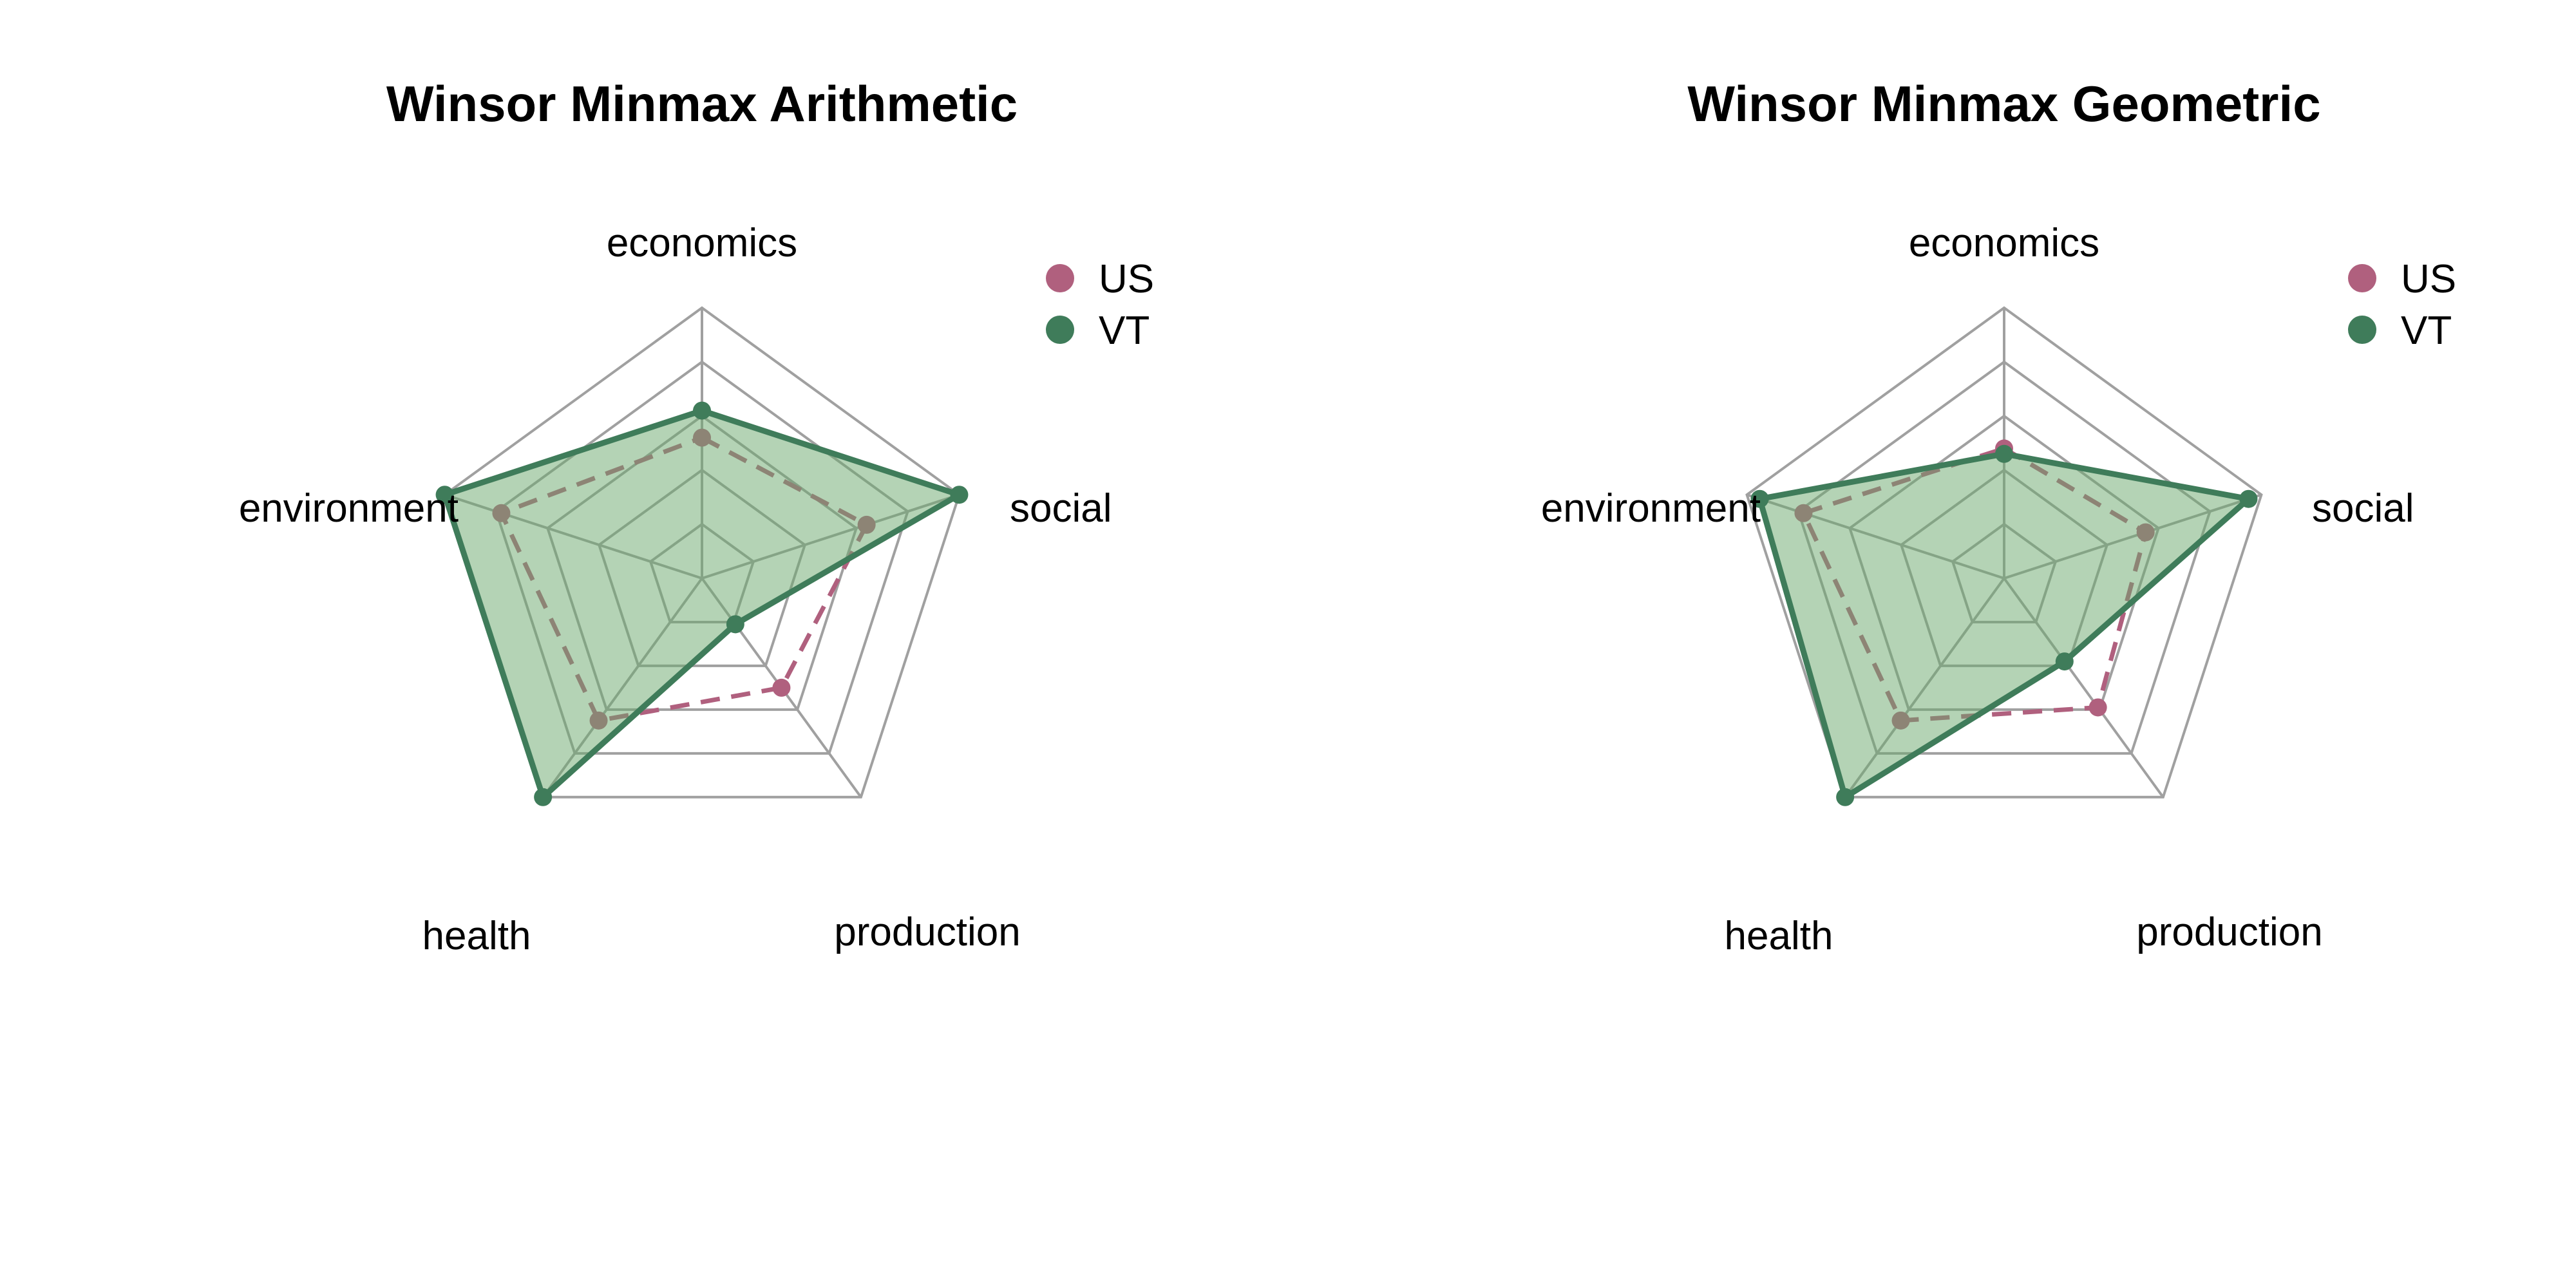 Image resolution: width=2576 pixels, height=1288 pixels. What do you see at coordinates (702, 104) in the screenshot?
I see `chart-title: Winsor Minmax Arithmetic` at bounding box center [702, 104].